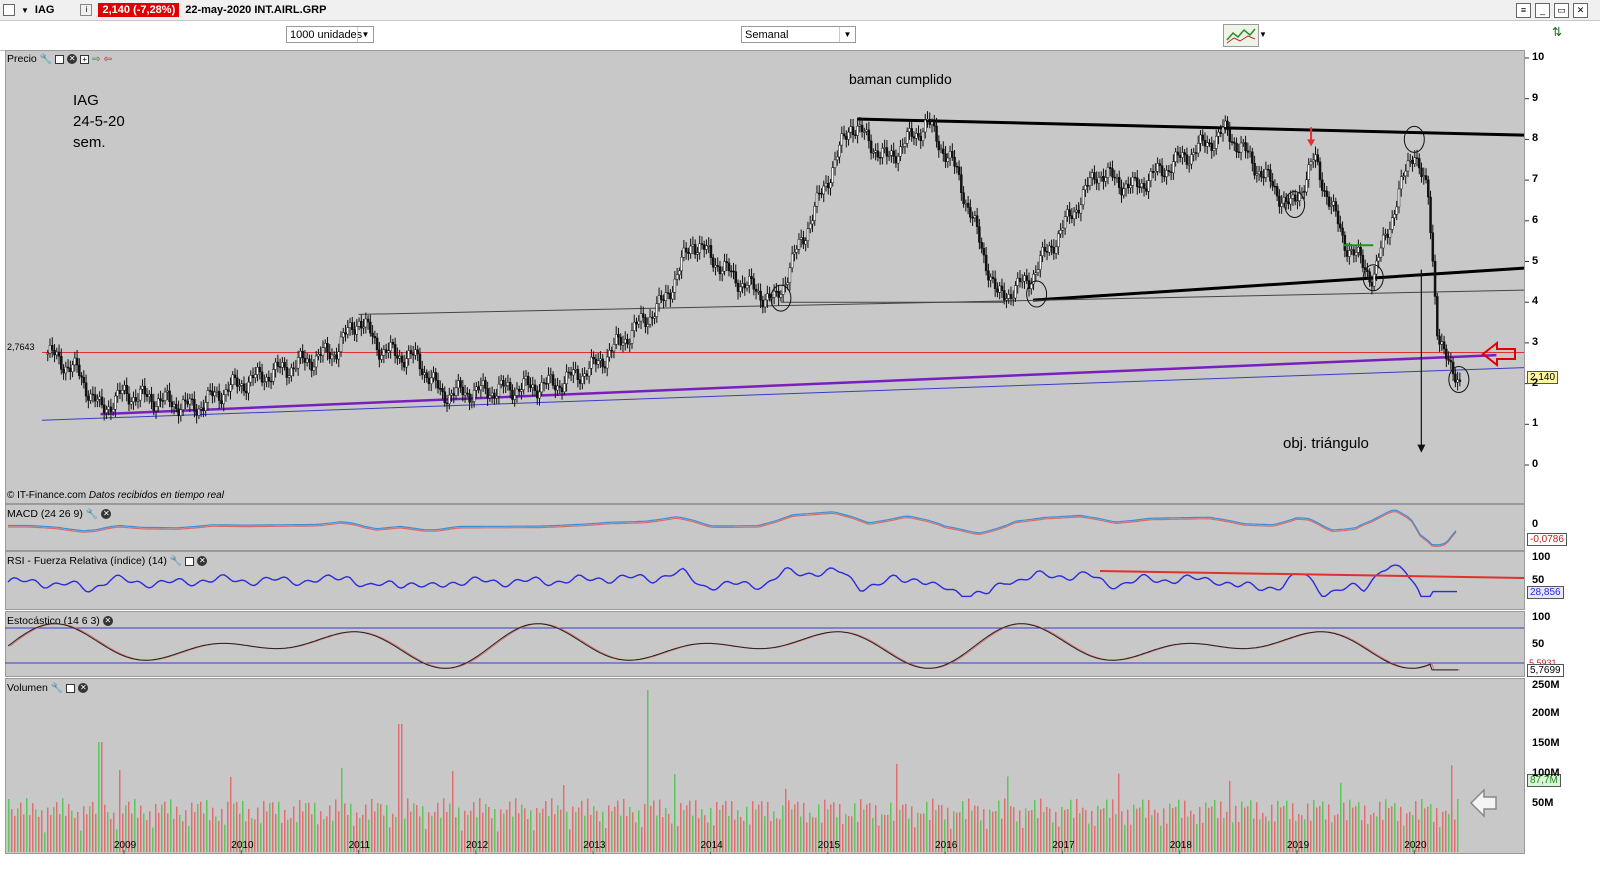 The height and width of the screenshot is (872, 1600). Describe the element at coordinates (798, 34) in the screenshot. I see `period-select: Semanal ▼` at that location.